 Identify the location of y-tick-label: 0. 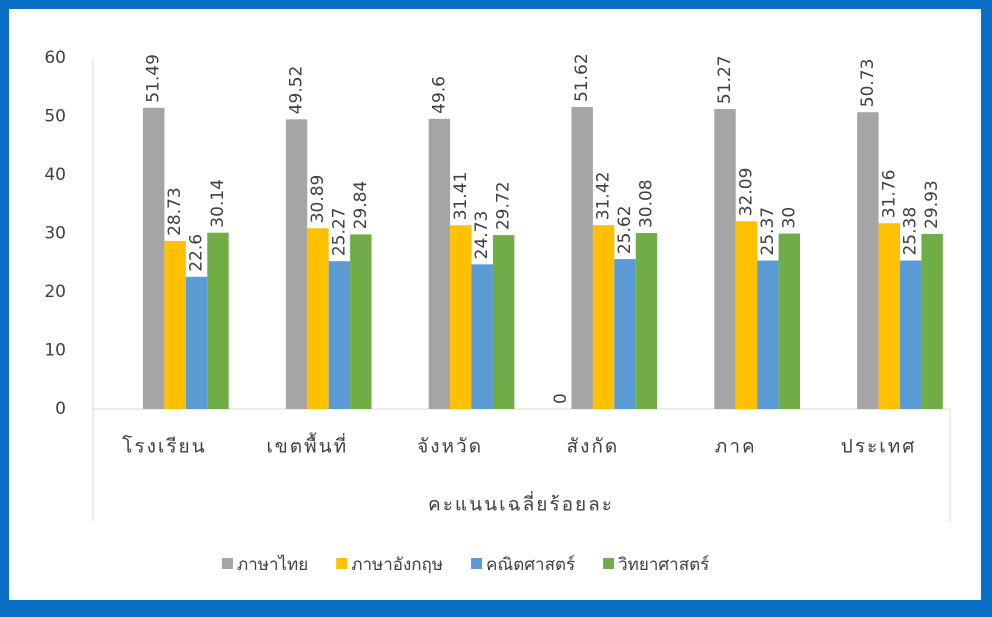
(60, 409).